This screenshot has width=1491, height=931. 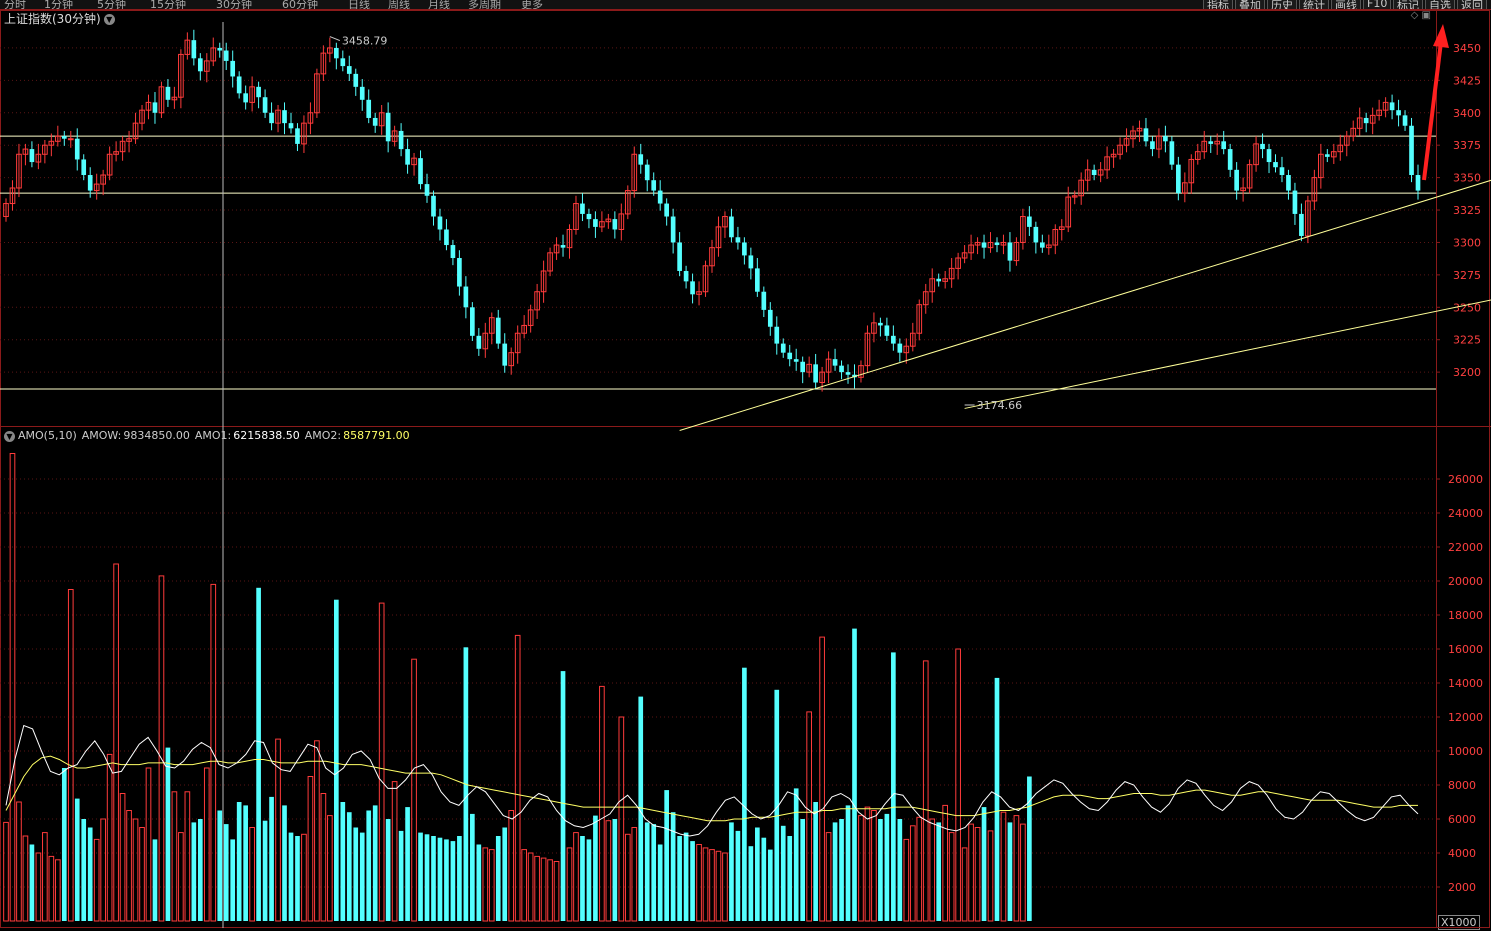 I want to click on diamond-icon: ◇, so click(x=1414, y=15).